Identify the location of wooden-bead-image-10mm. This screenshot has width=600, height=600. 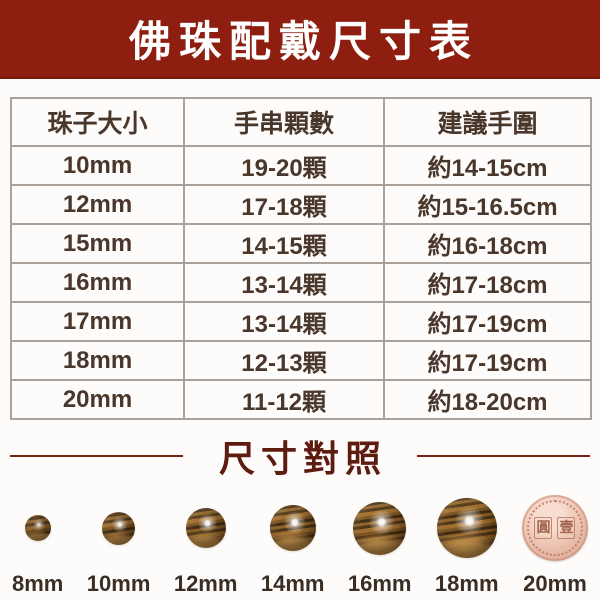
(119, 528).